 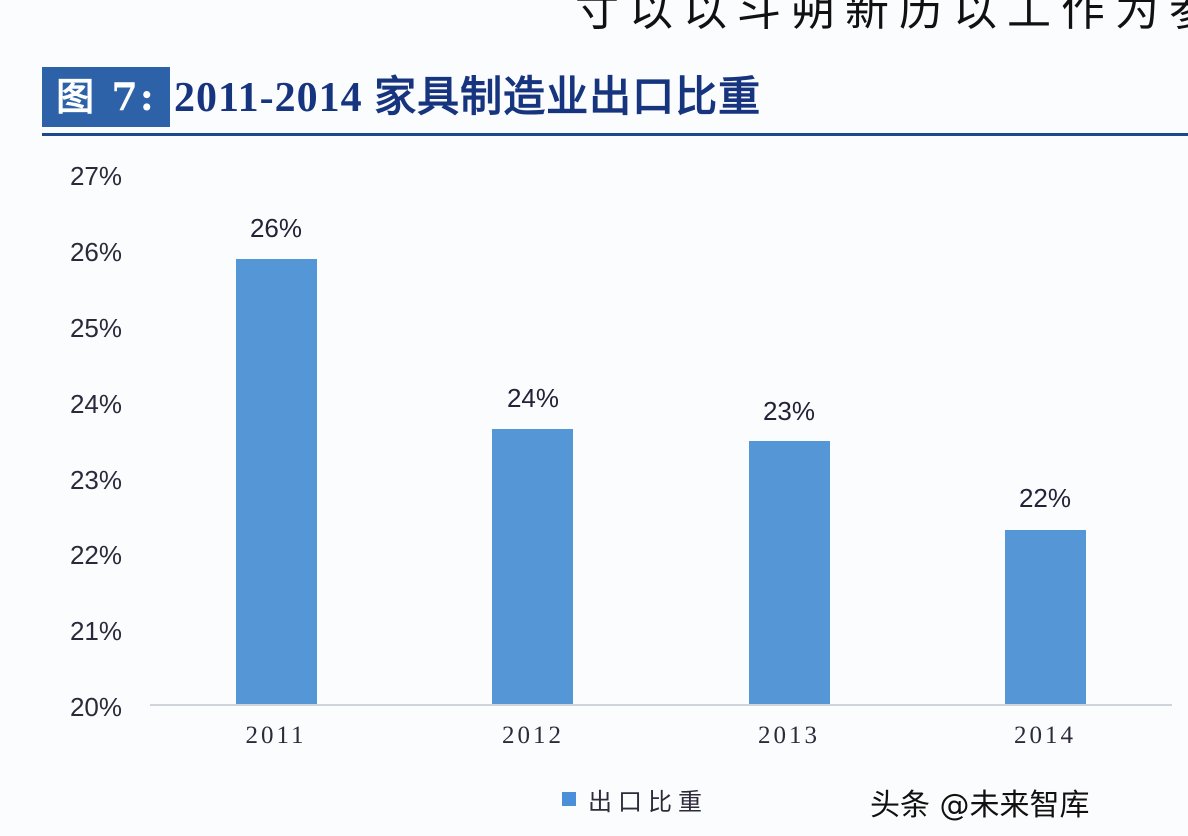 What do you see at coordinates (789, 411) in the screenshot?
I see `data-label-2013: 23%` at bounding box center [789, 411].